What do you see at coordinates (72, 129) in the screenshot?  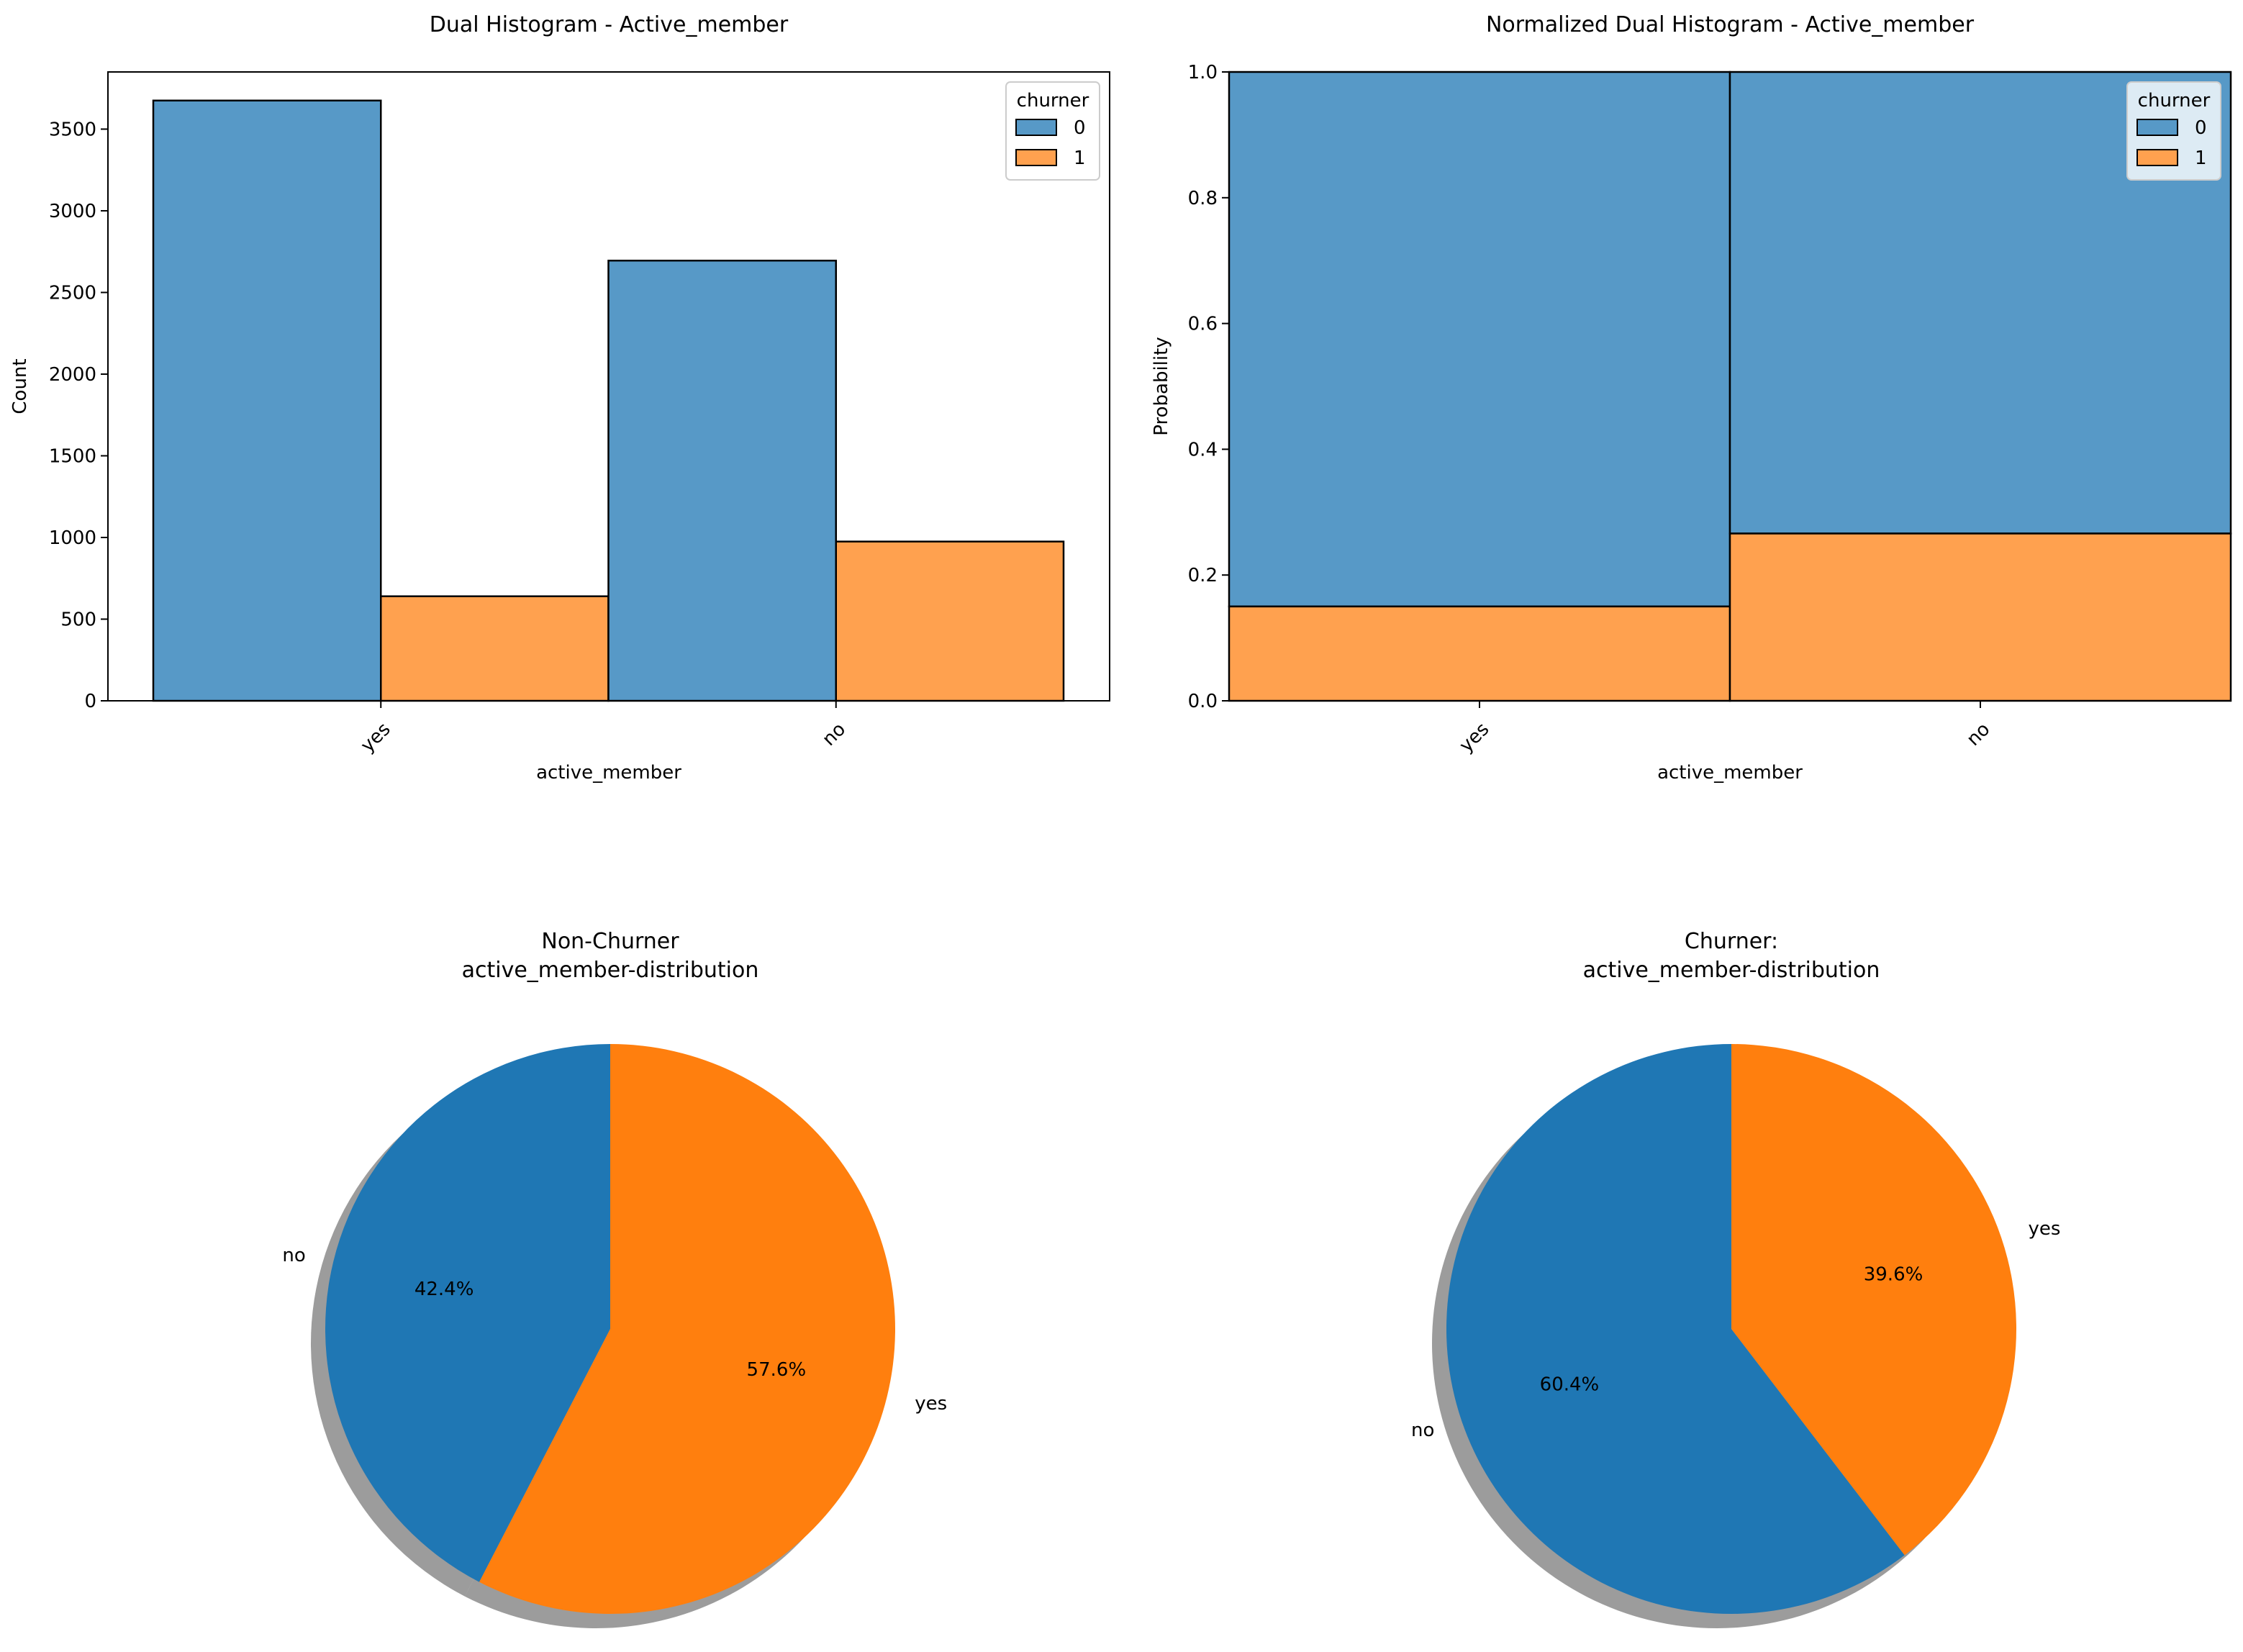 I see `y-tick-label: 3500` at bounding box center [72, 129].